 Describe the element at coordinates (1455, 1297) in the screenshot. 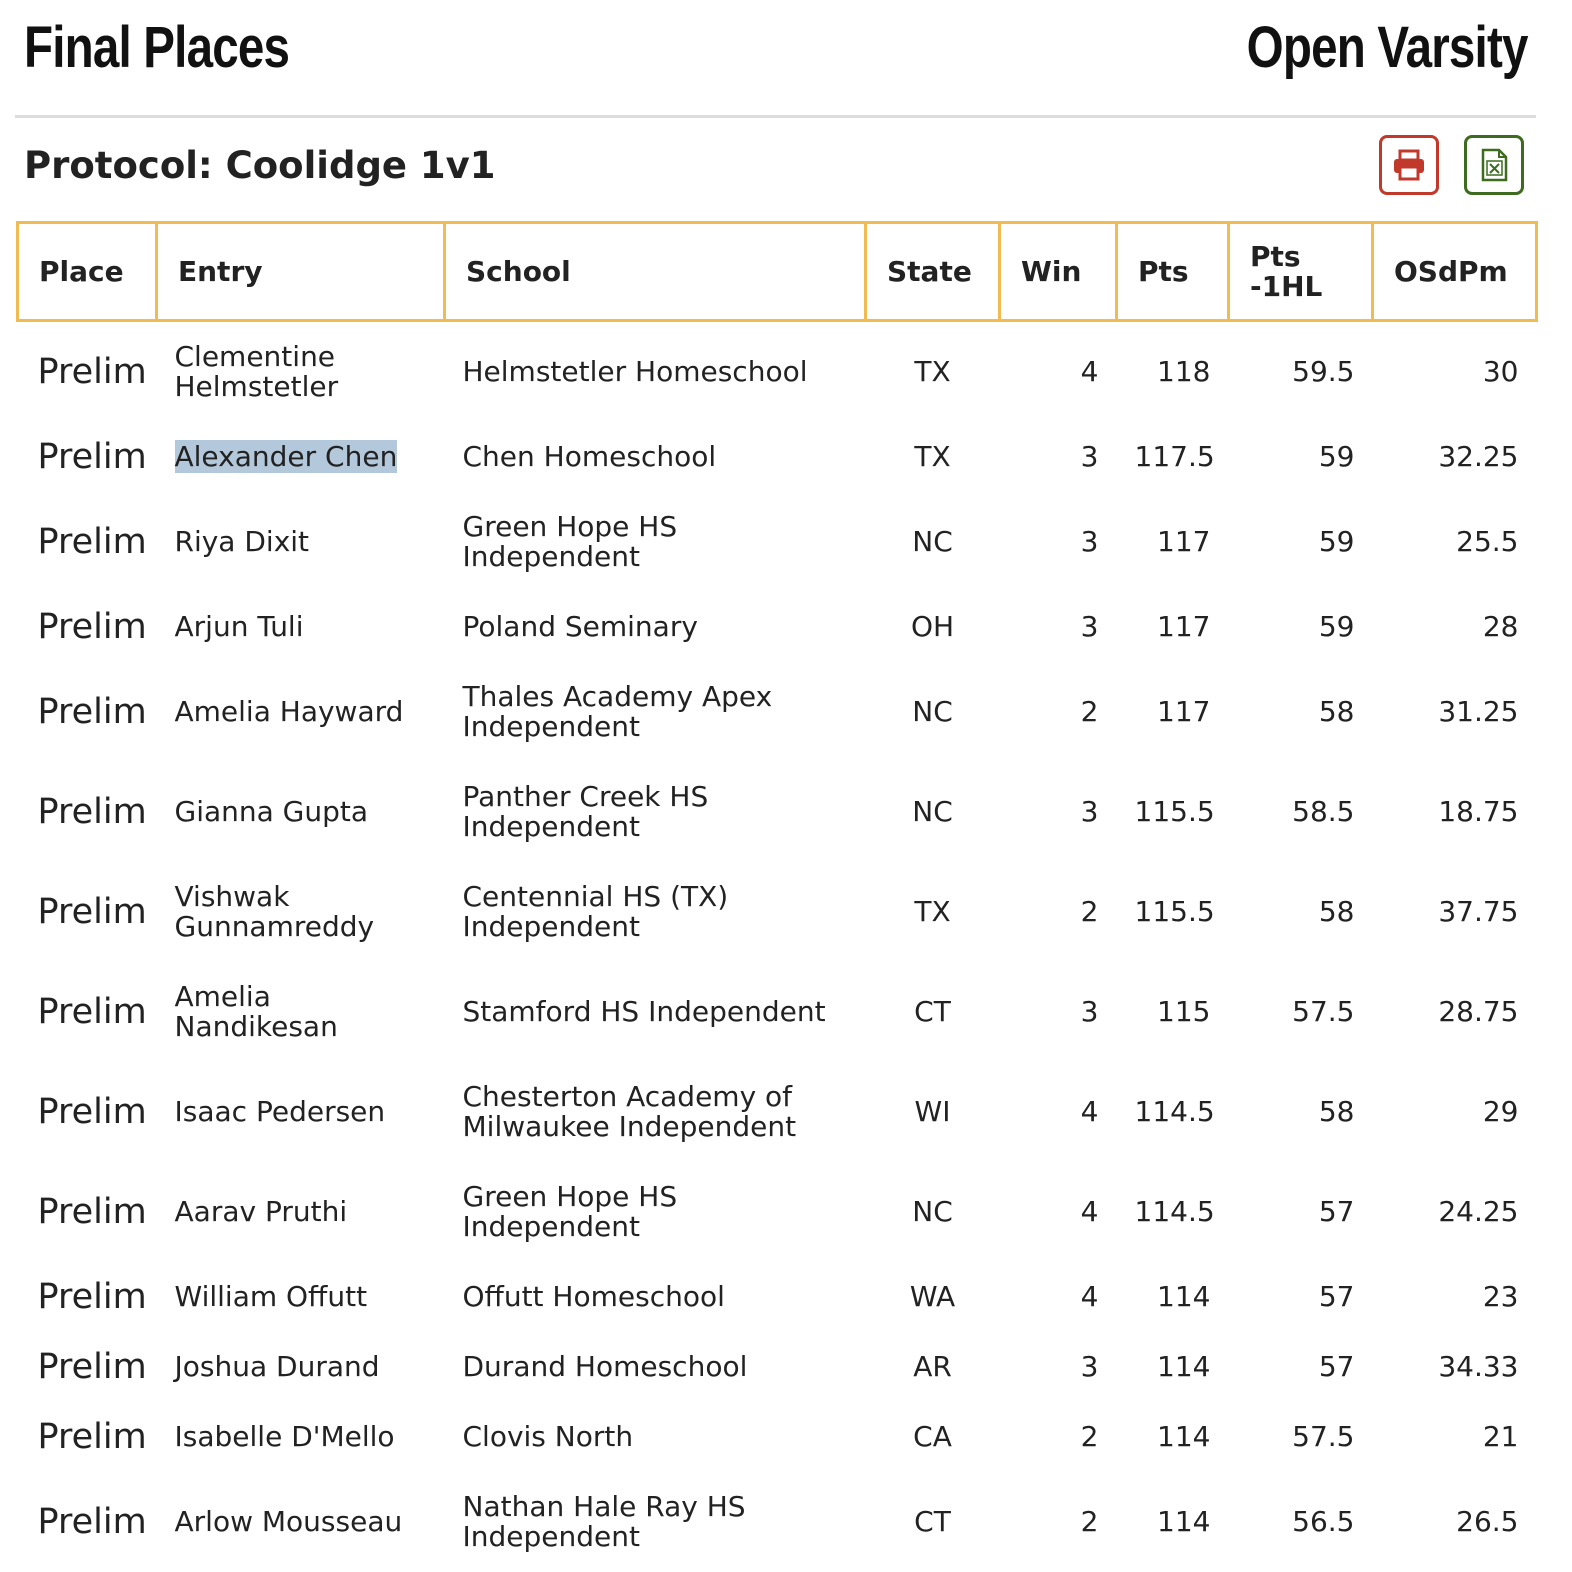

I see `table-cell: 23` at that location.